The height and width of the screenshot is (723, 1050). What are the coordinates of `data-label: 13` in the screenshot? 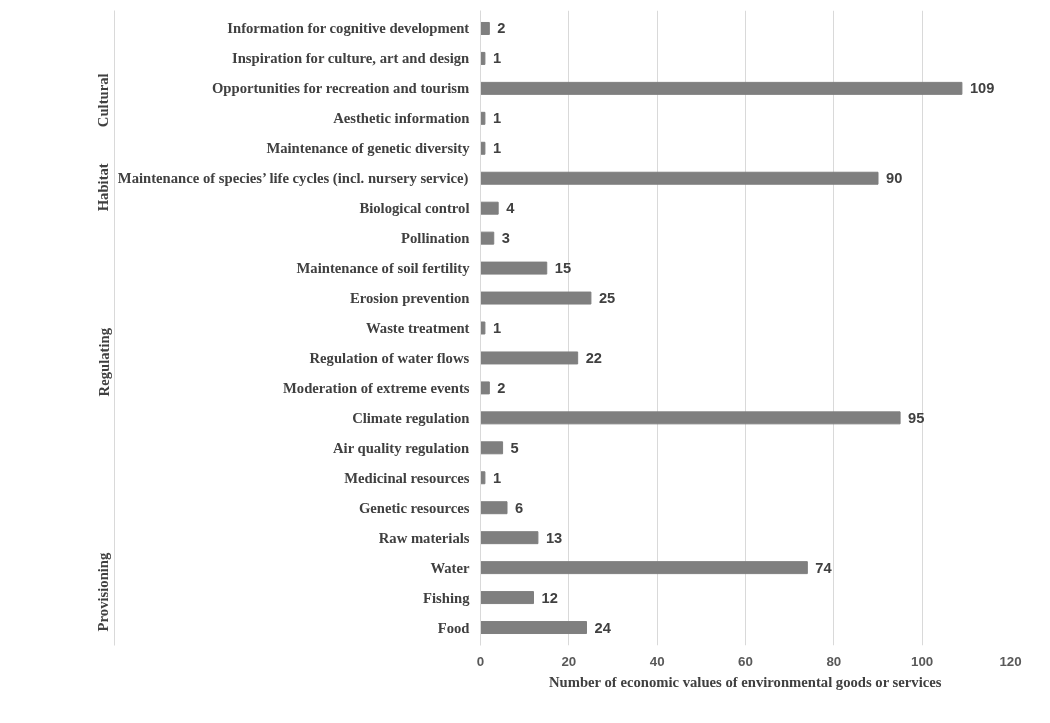 It's located at (554, 537).